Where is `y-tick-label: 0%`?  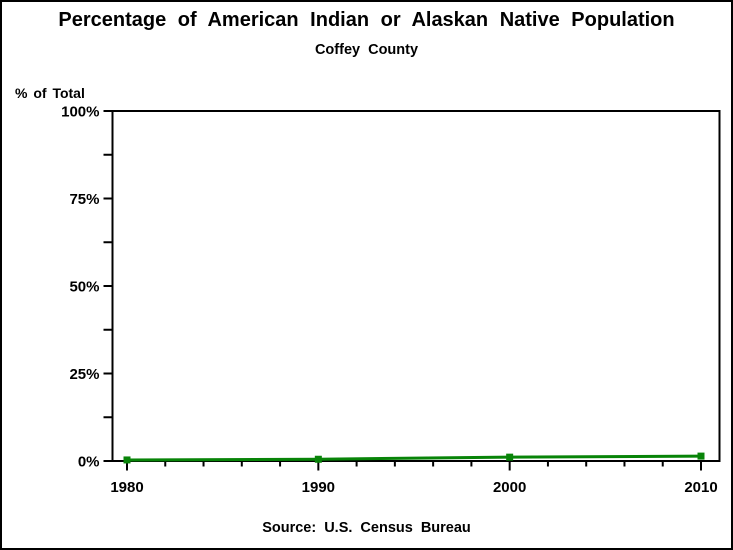
y-tick-label: 0% is located at coordinates (89, 462).